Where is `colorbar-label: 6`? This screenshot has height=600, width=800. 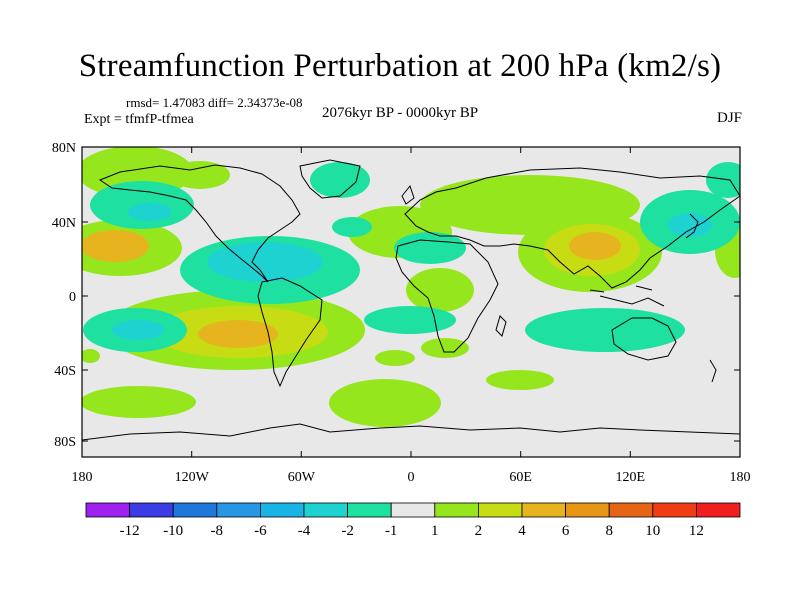 colorbar-label: 6 is located at coordinates (566, 531).